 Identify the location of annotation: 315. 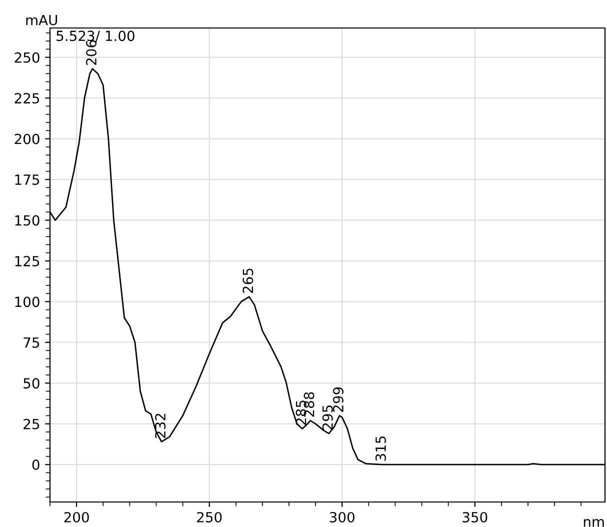
(380, 448).